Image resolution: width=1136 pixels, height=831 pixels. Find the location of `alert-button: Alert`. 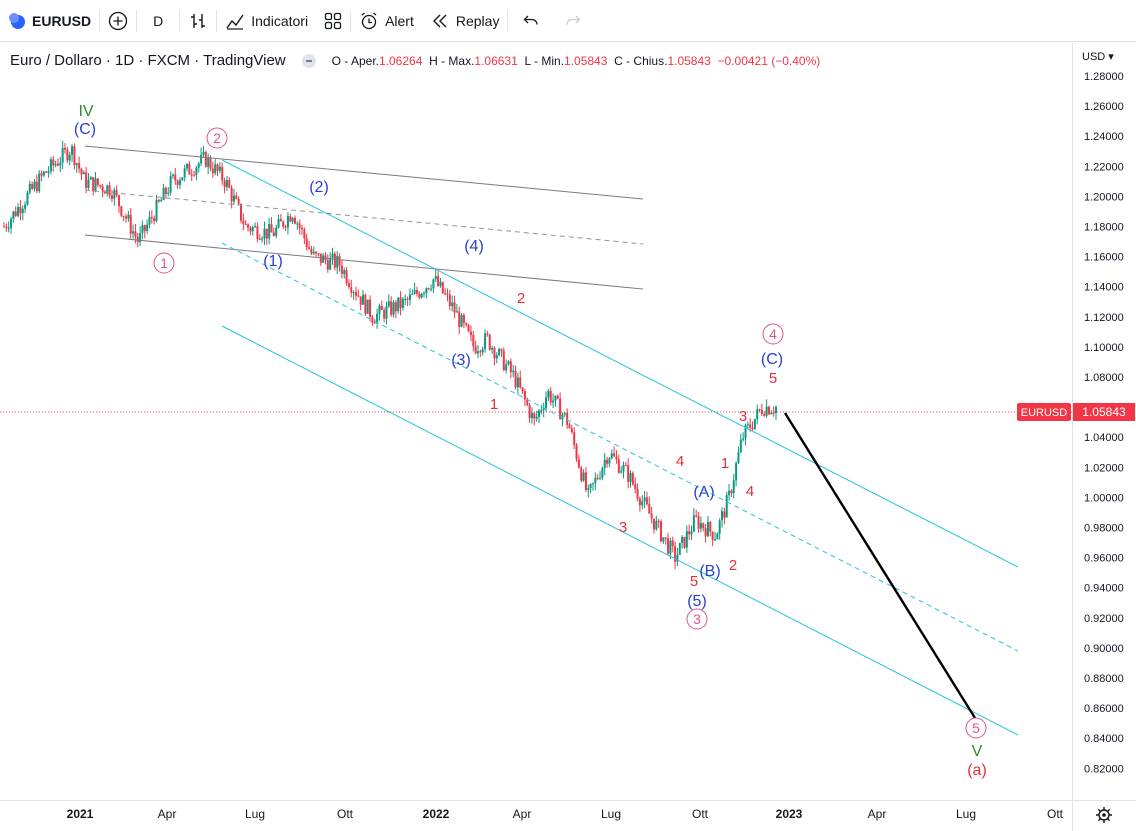

alert-button: Alert is located at coordinates (386, 21).